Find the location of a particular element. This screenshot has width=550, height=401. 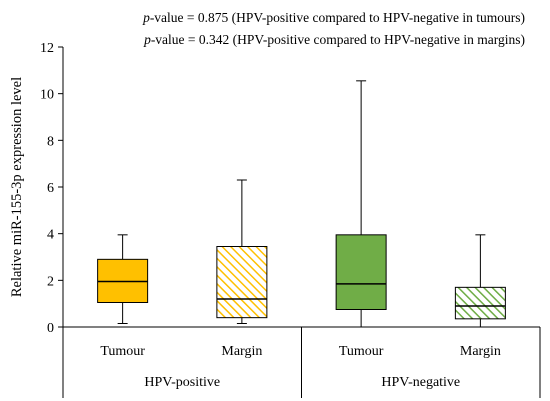

y-tick-label: 10 is located at coordinates (47, 95).